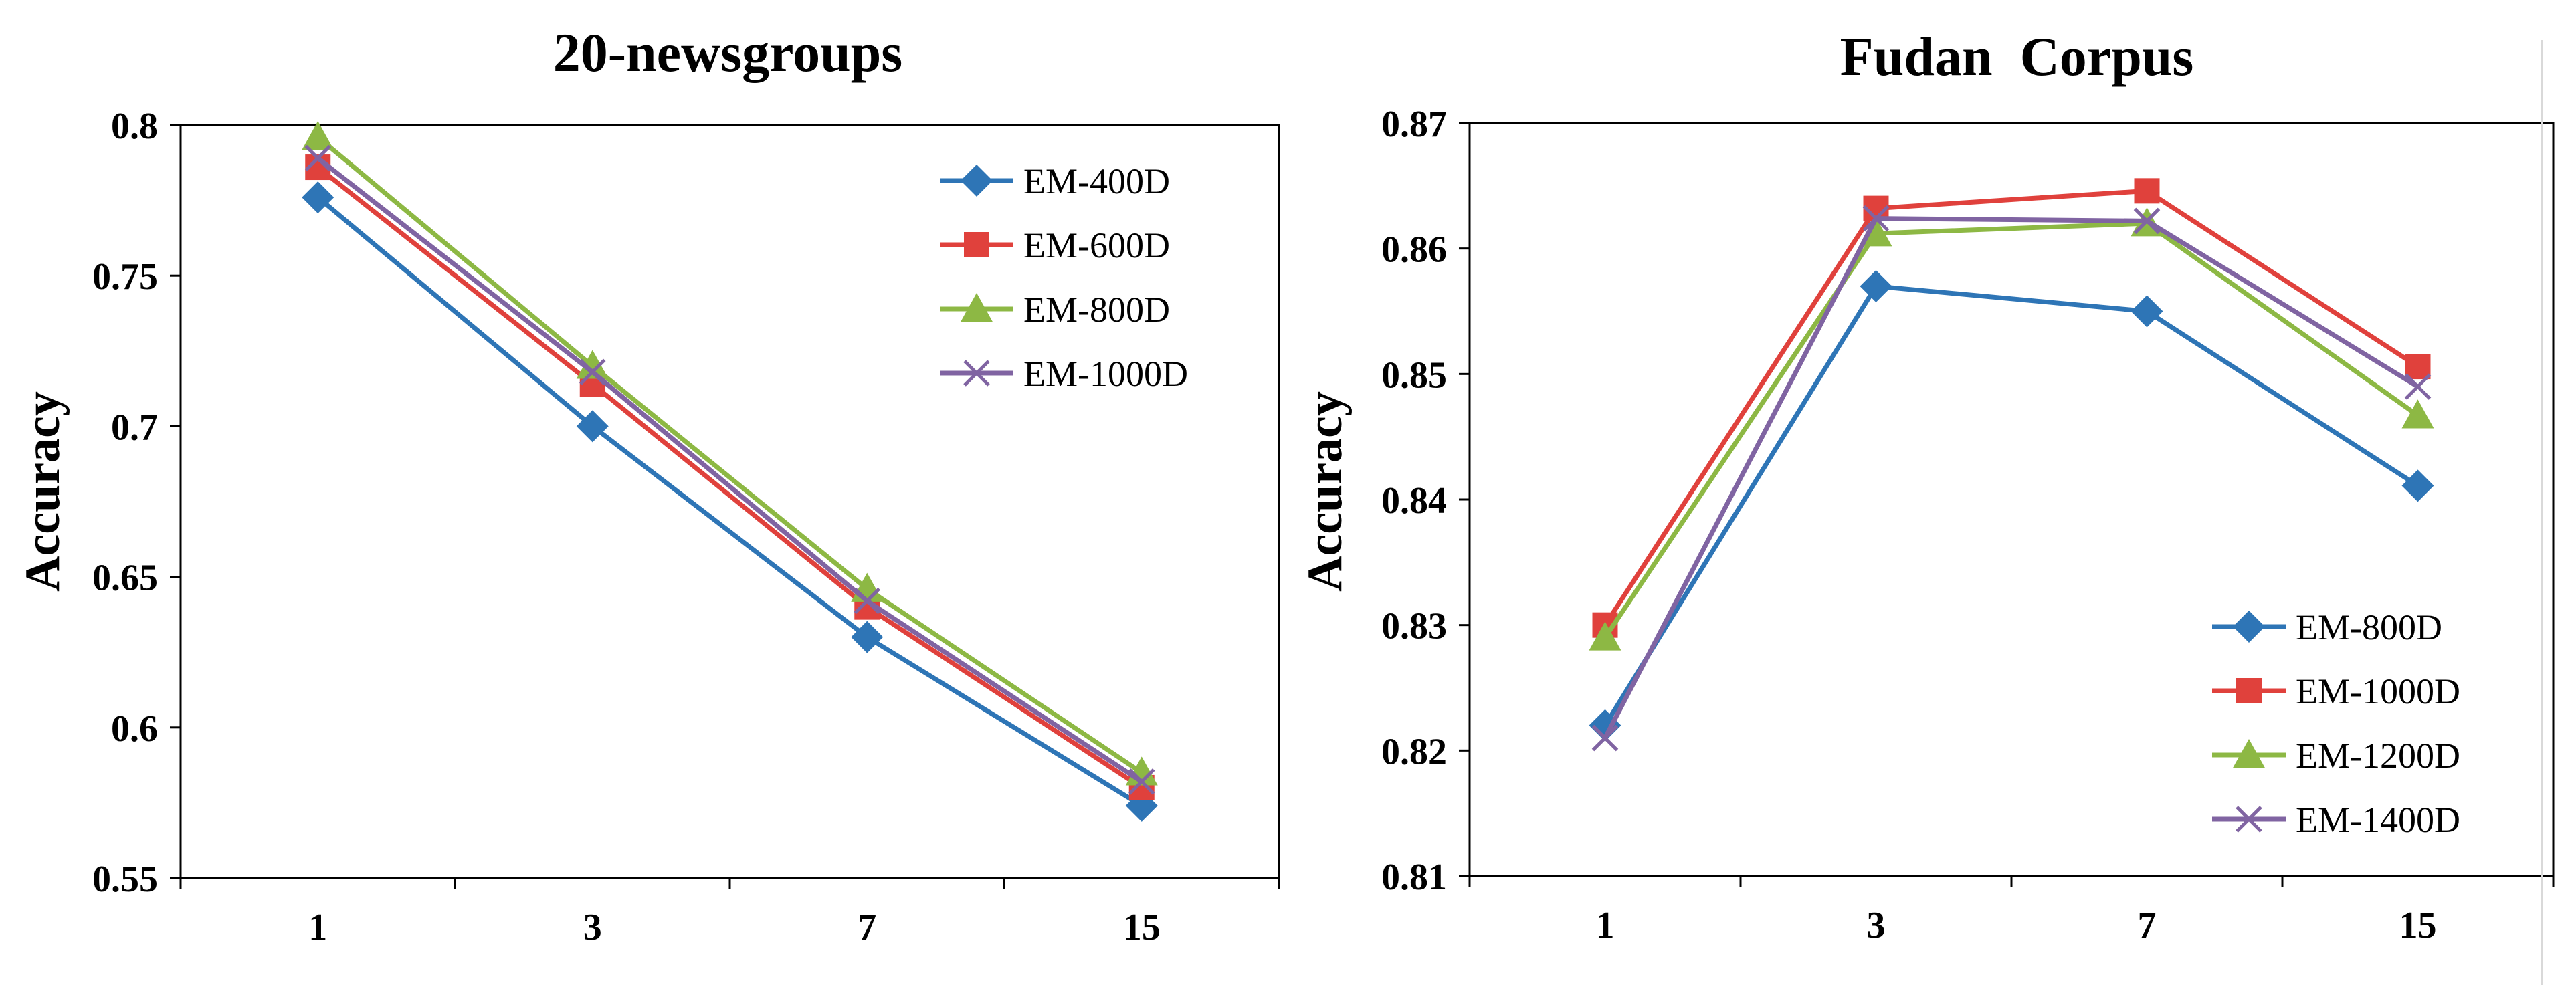  Describe the element at coordinates (125, 277) in the screenshot. I see `y-tick-label: 0.75` at that location.